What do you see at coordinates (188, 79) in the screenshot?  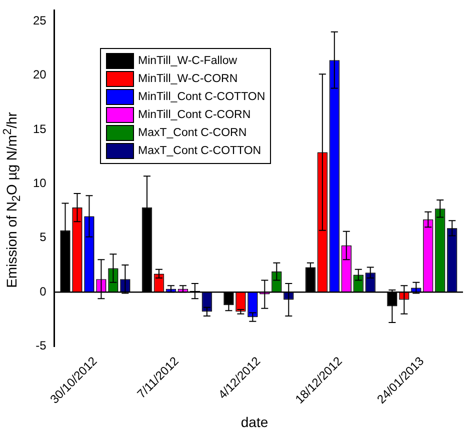 I see `legend-label: MinTill_W-C-CORN` at bounding box center [188, 79].